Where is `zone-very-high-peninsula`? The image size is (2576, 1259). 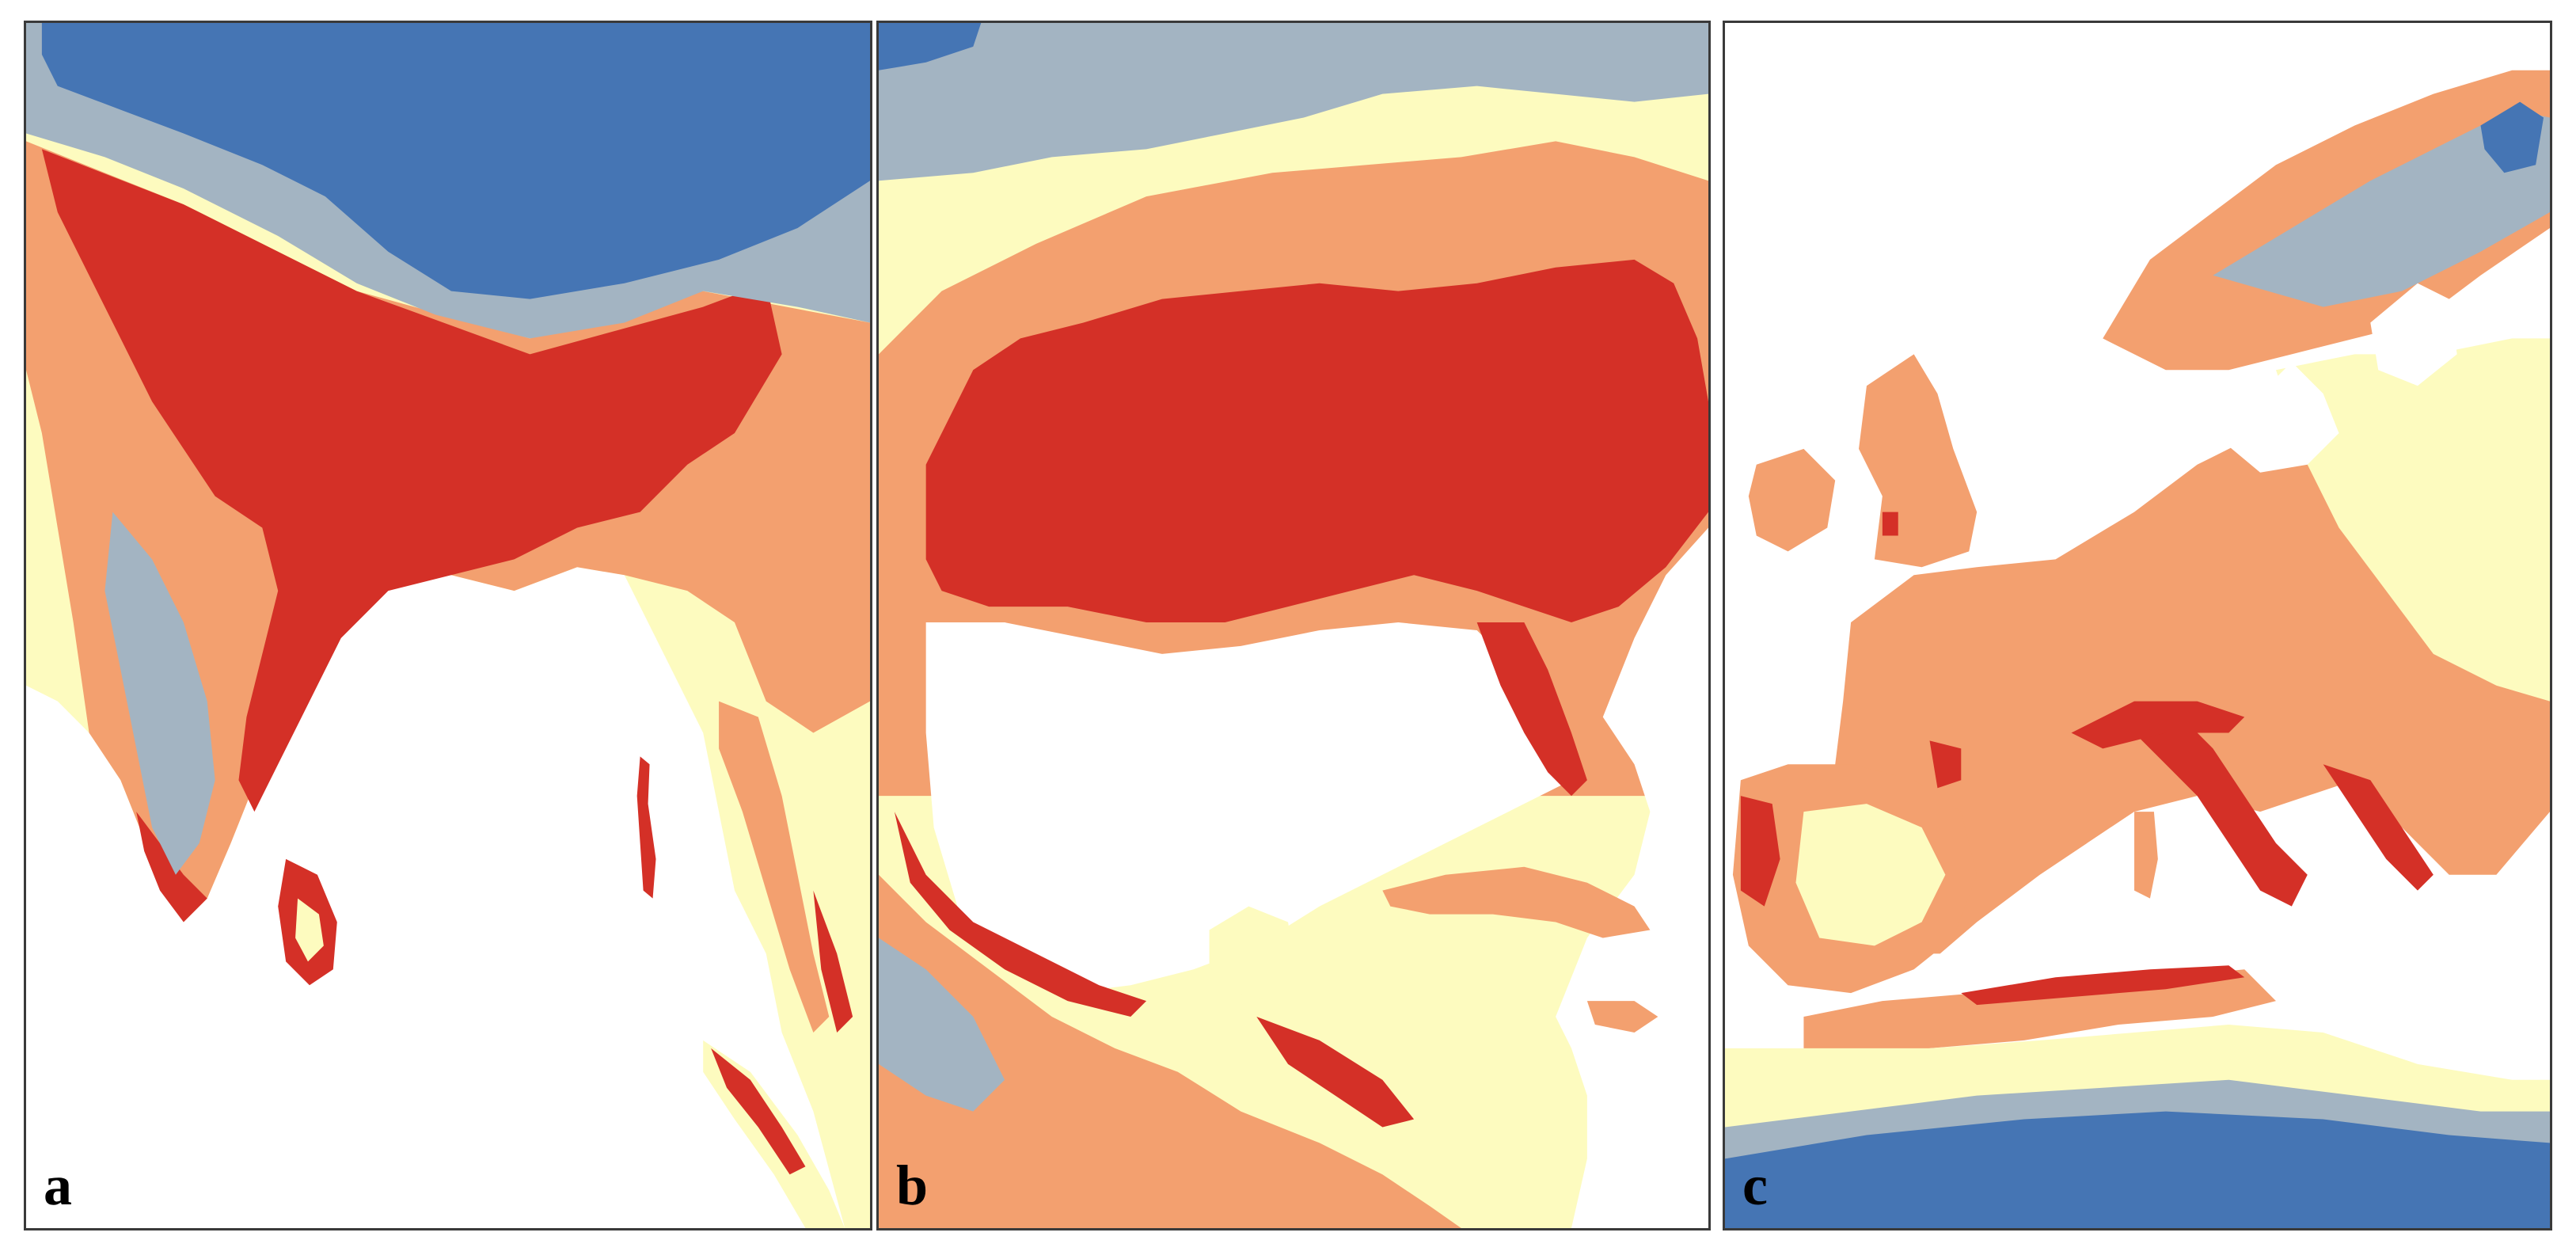 zone-very-high-peninsula is located at coordinates (833, 962).